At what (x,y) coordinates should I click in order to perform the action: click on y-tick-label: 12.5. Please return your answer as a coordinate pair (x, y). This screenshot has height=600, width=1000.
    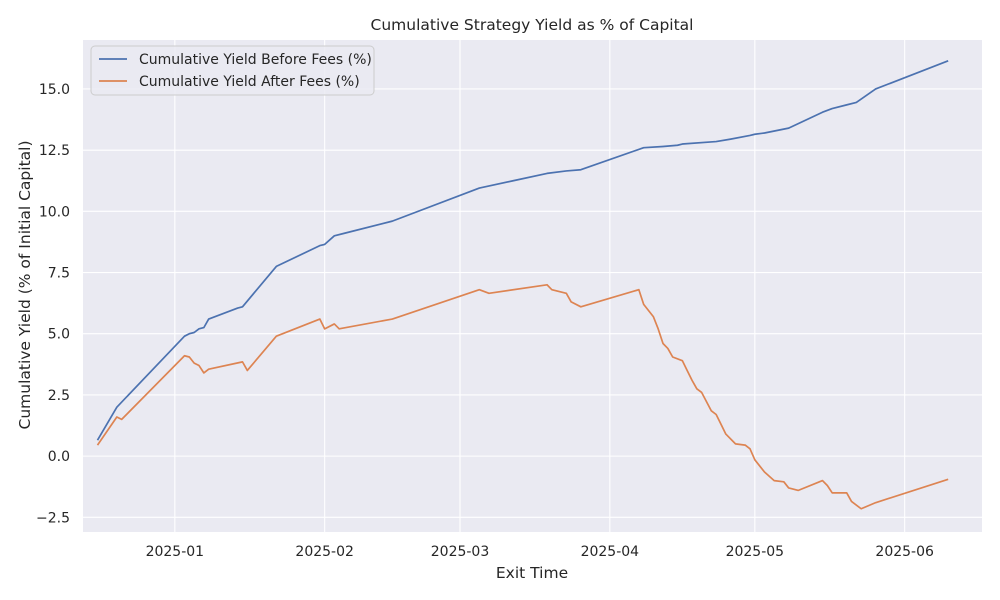
    Looking at the image, I should click on (54, 151).